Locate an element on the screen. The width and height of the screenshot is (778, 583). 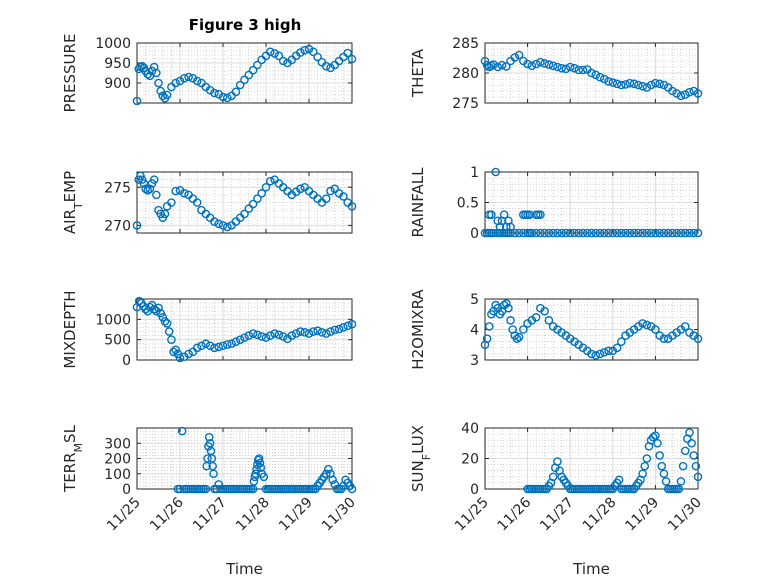
y-axis-label: TERRMSL is located at coordinates (73, 458).